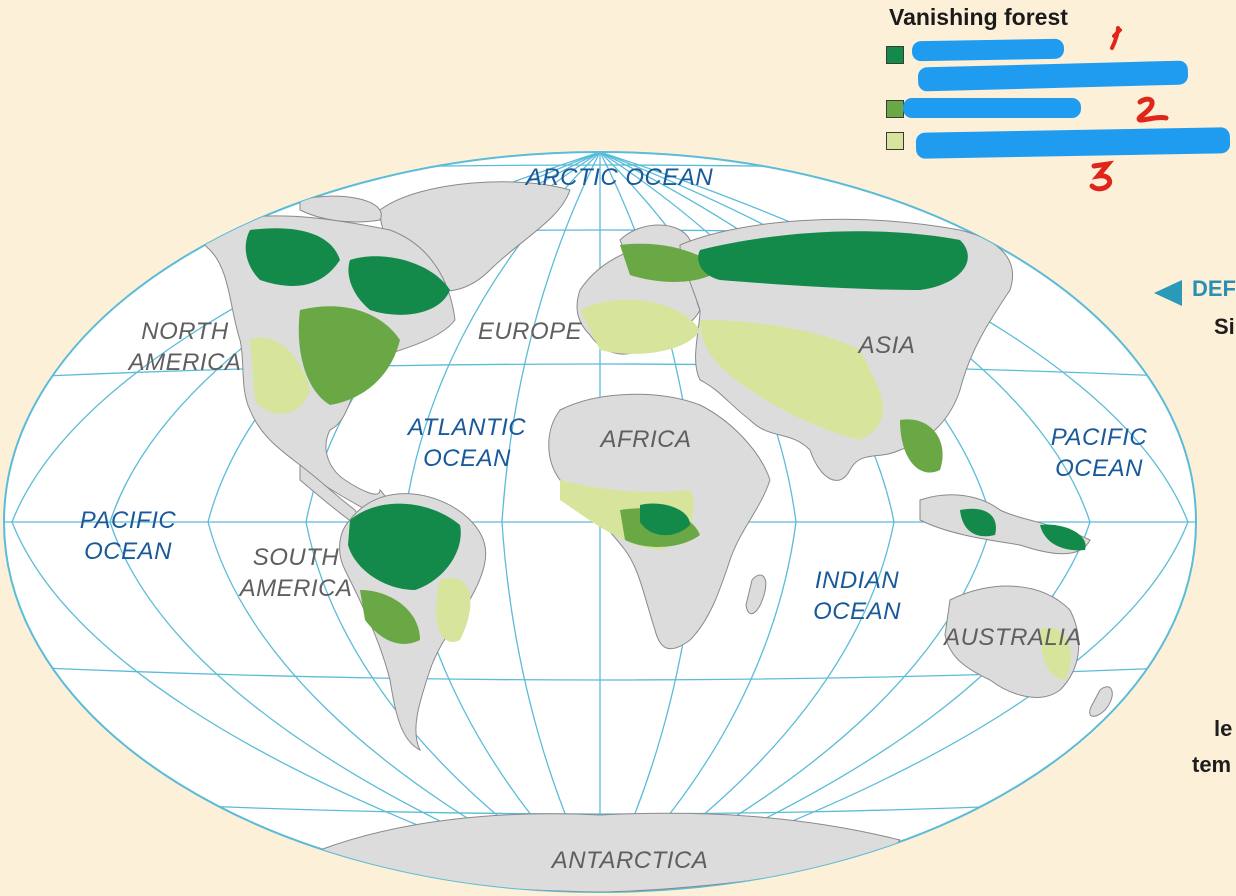 This screenshot has width=1236, height=896. I want to click on ocean-label-indian: INDIAN OCEAN, so click(857, 596).